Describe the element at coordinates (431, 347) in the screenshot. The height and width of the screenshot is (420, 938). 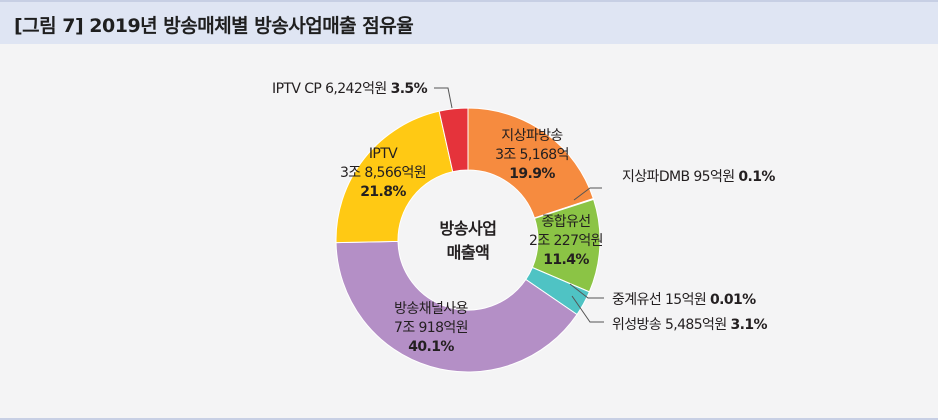
I see `label-item-5-percent: 40.1%` at that location.